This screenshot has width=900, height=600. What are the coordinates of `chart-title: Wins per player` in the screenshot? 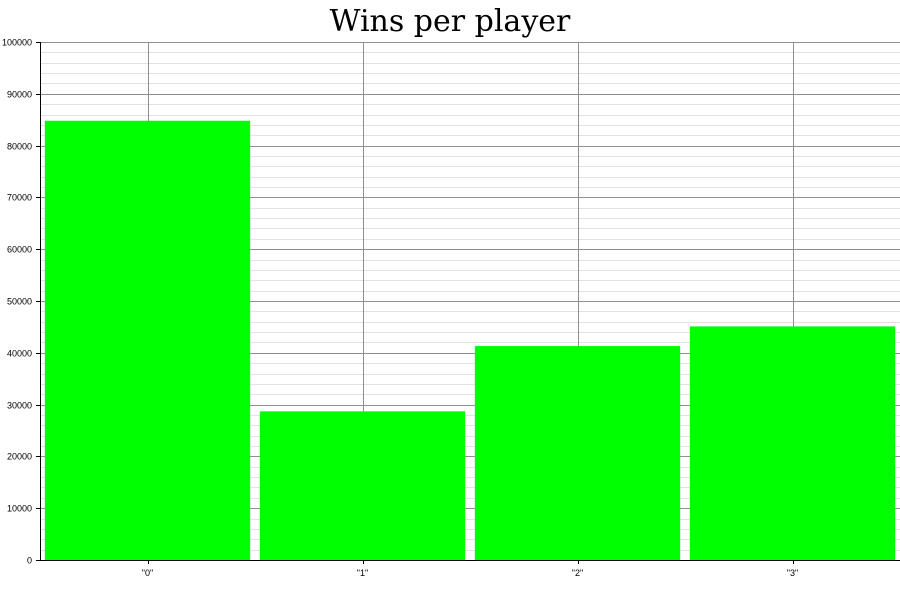 It's located at (450, 21).